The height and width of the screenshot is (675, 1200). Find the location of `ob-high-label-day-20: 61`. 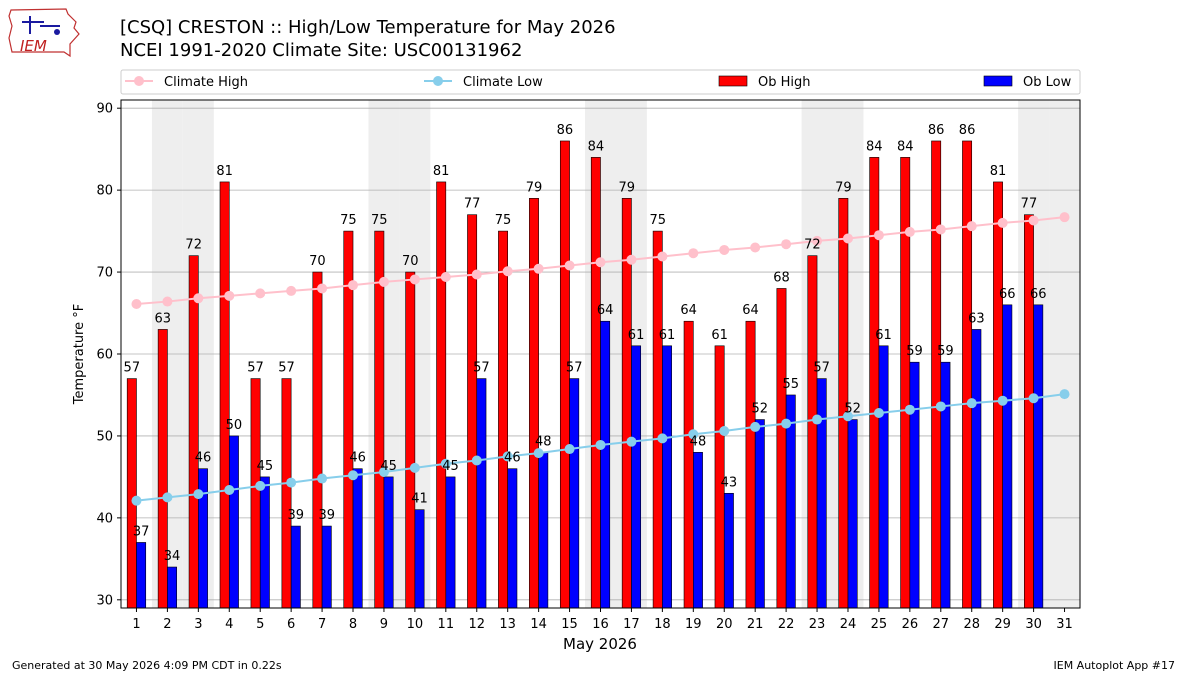

ob-high-label-day-20: 61 is located at coordinates (719, 335).